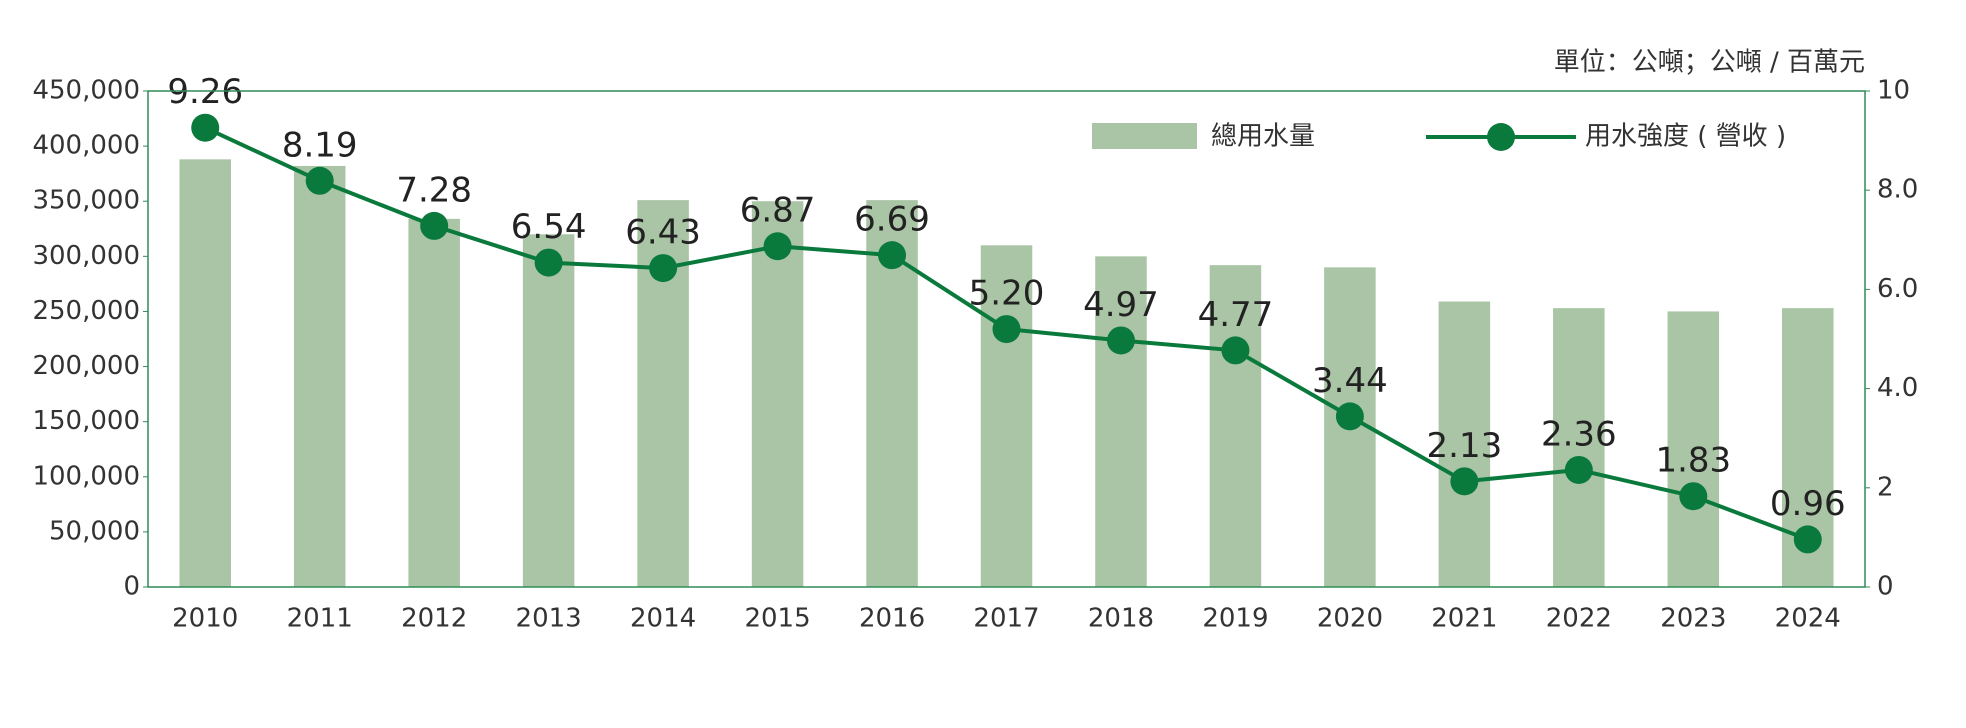 The height and width of the screenshot is (728, 1966). What do you see at coordinates (778, 211) in the screenshot?
I see `data-label: 6.87` at bounding box center [778, 211].